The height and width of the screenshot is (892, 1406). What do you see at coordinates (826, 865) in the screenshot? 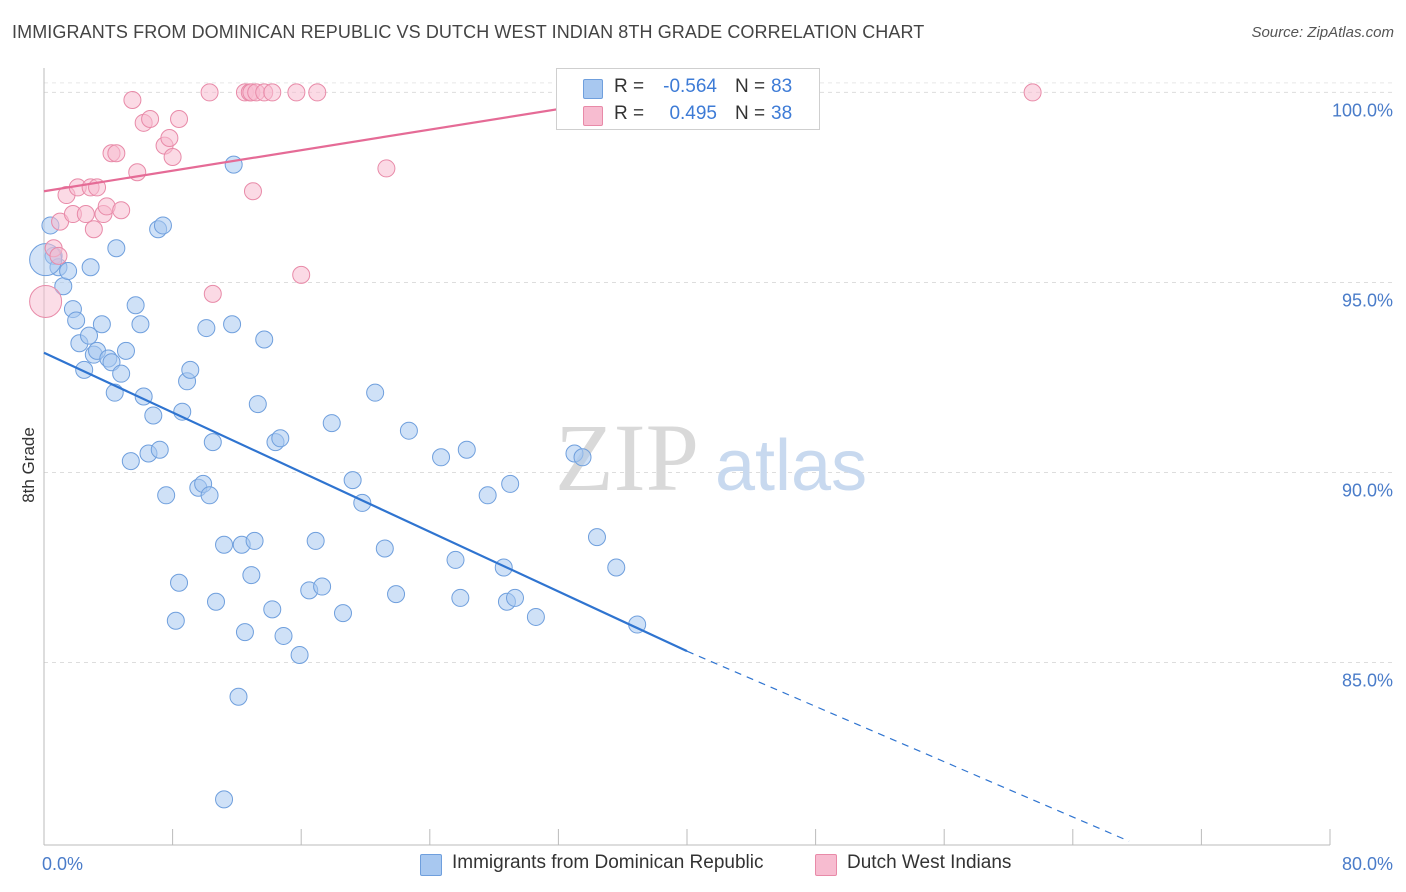
I see `legend-swatch-dutch-west-indian` at bounding box center [826, 865].